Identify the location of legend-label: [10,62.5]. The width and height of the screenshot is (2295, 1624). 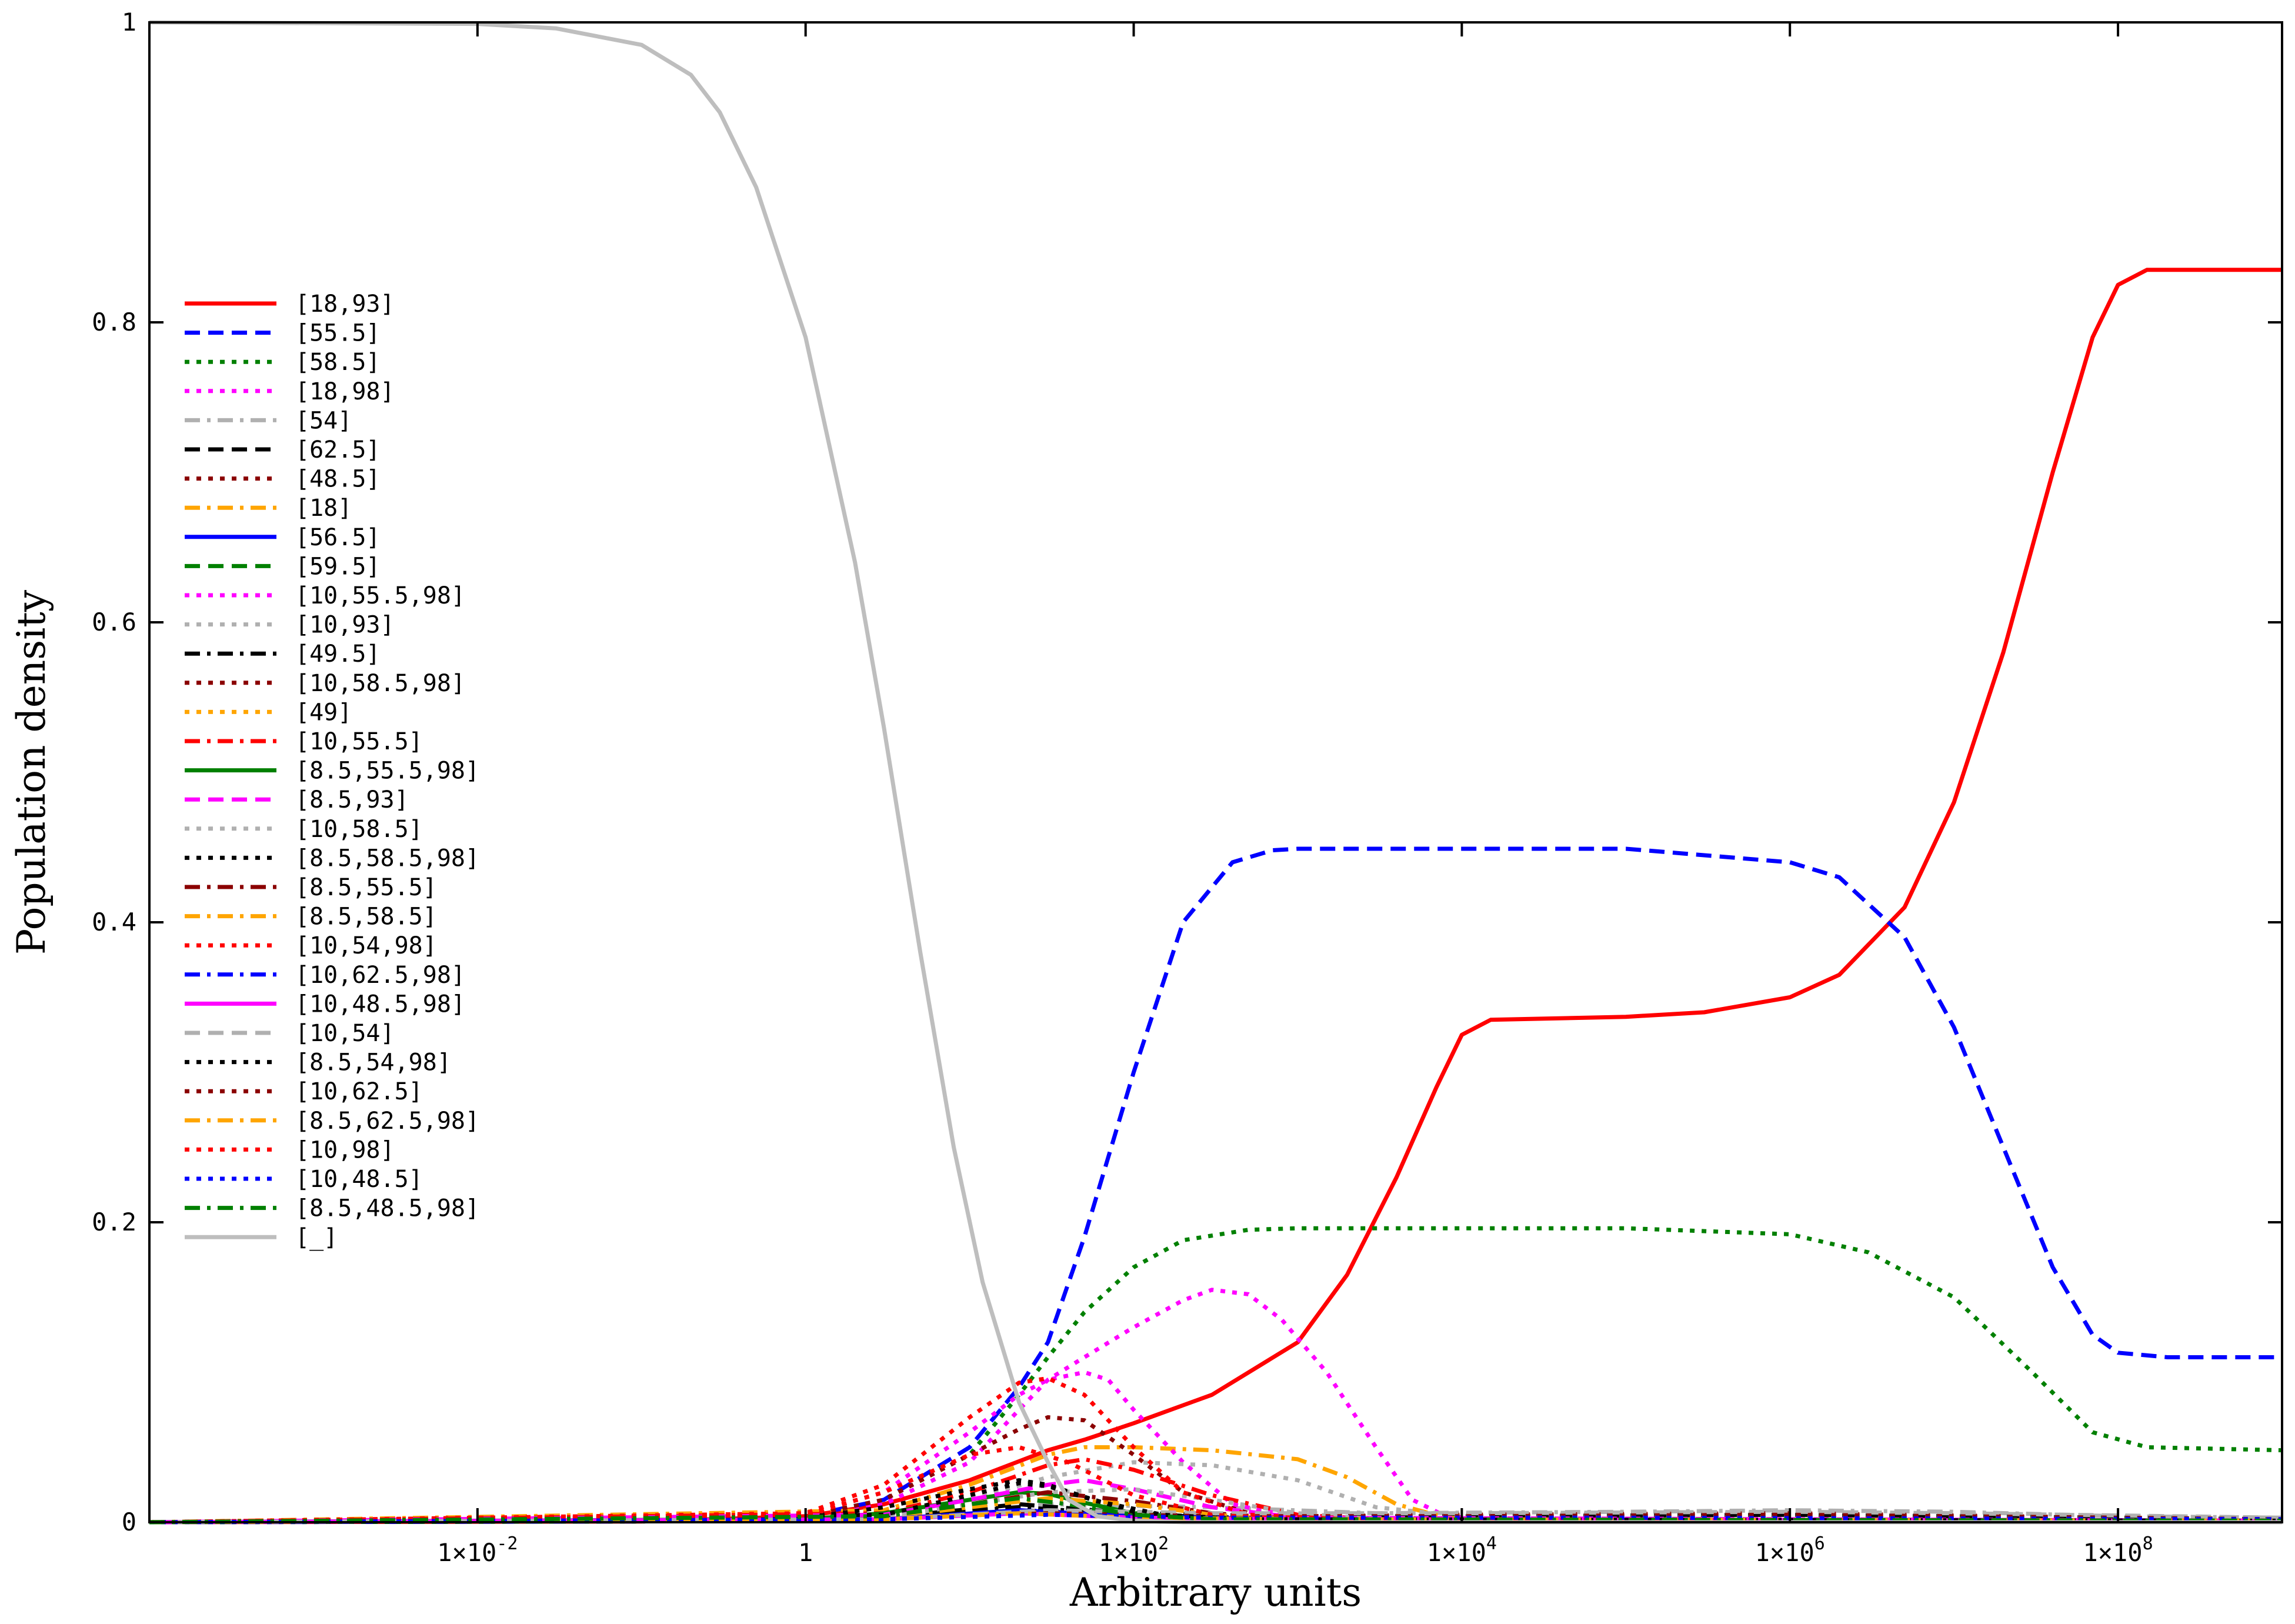
(359, 1091).